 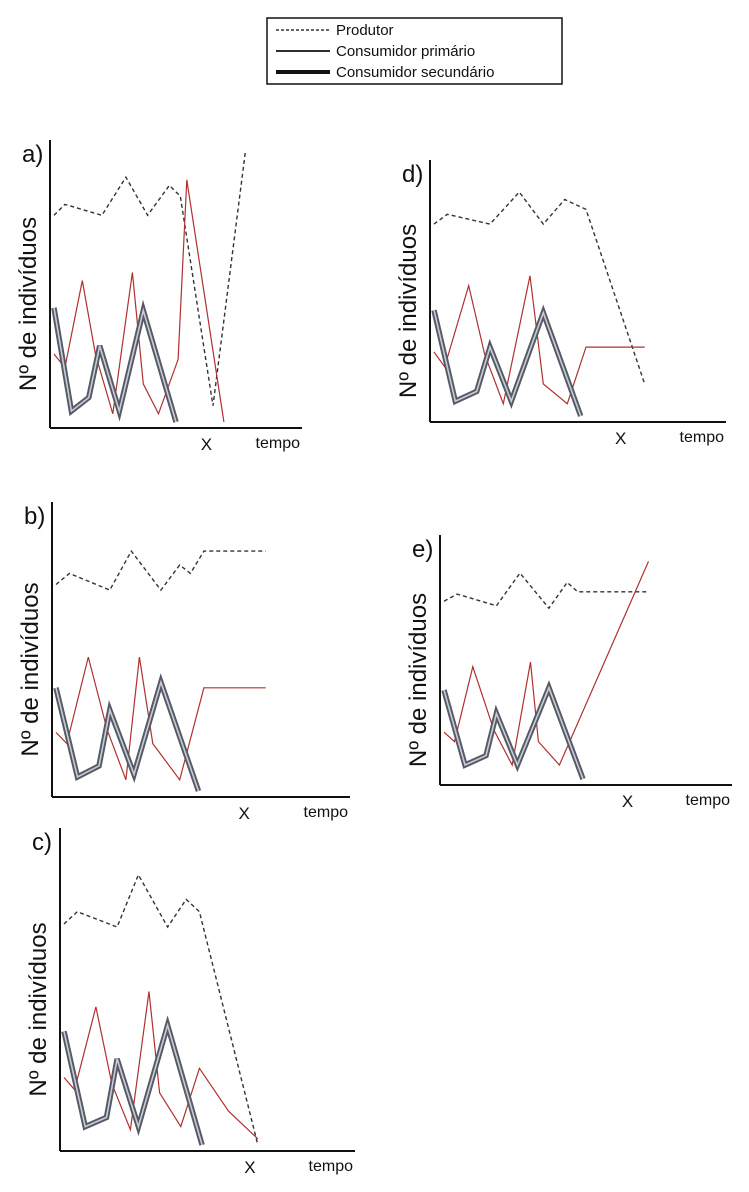 I want to click on panel-c: c) Nº de indivíduos X tempo, so click(x=190, y=1002).